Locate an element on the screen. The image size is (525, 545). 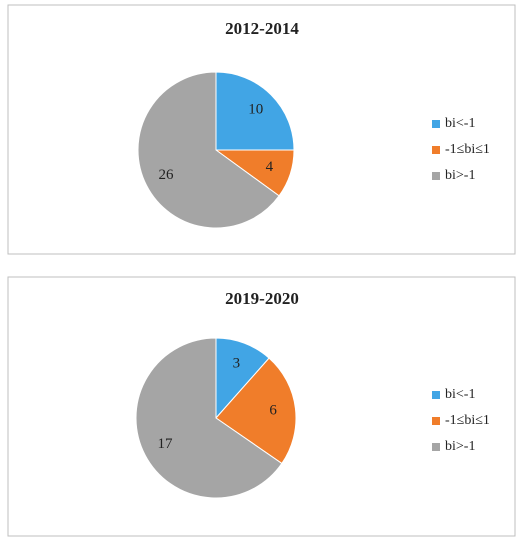
data-label: 4 is located at coordinates (270, 167).